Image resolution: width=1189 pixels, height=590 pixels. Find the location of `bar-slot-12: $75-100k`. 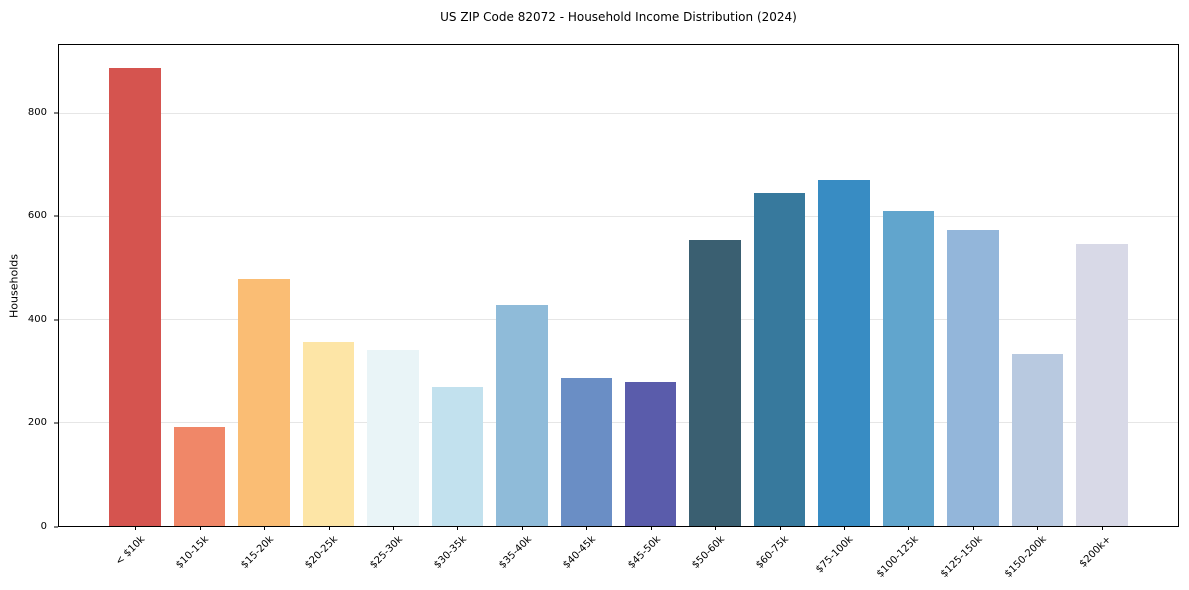

bar-slot-12: $75-100k is located at coordinates (844, 310).